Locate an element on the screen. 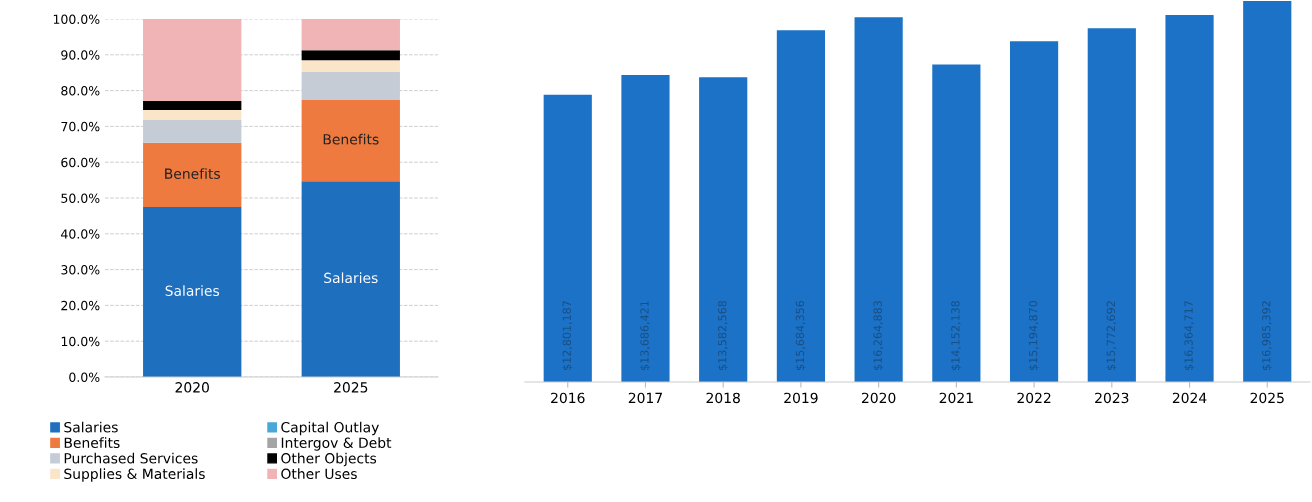 Image resolution: width=1312 pixels, height=502 pixels. y-tick-label: 80.0% is located at coordinates (80, 91).